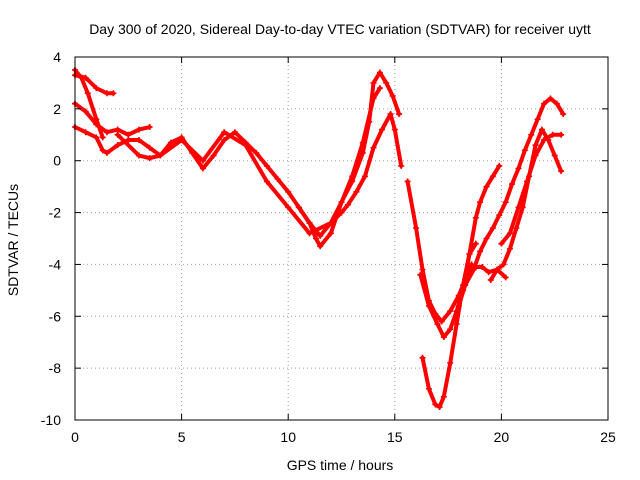  Describe the element at coordinates (182, 437) in the screenshot. I see `x-tick-label: 5` at that location.